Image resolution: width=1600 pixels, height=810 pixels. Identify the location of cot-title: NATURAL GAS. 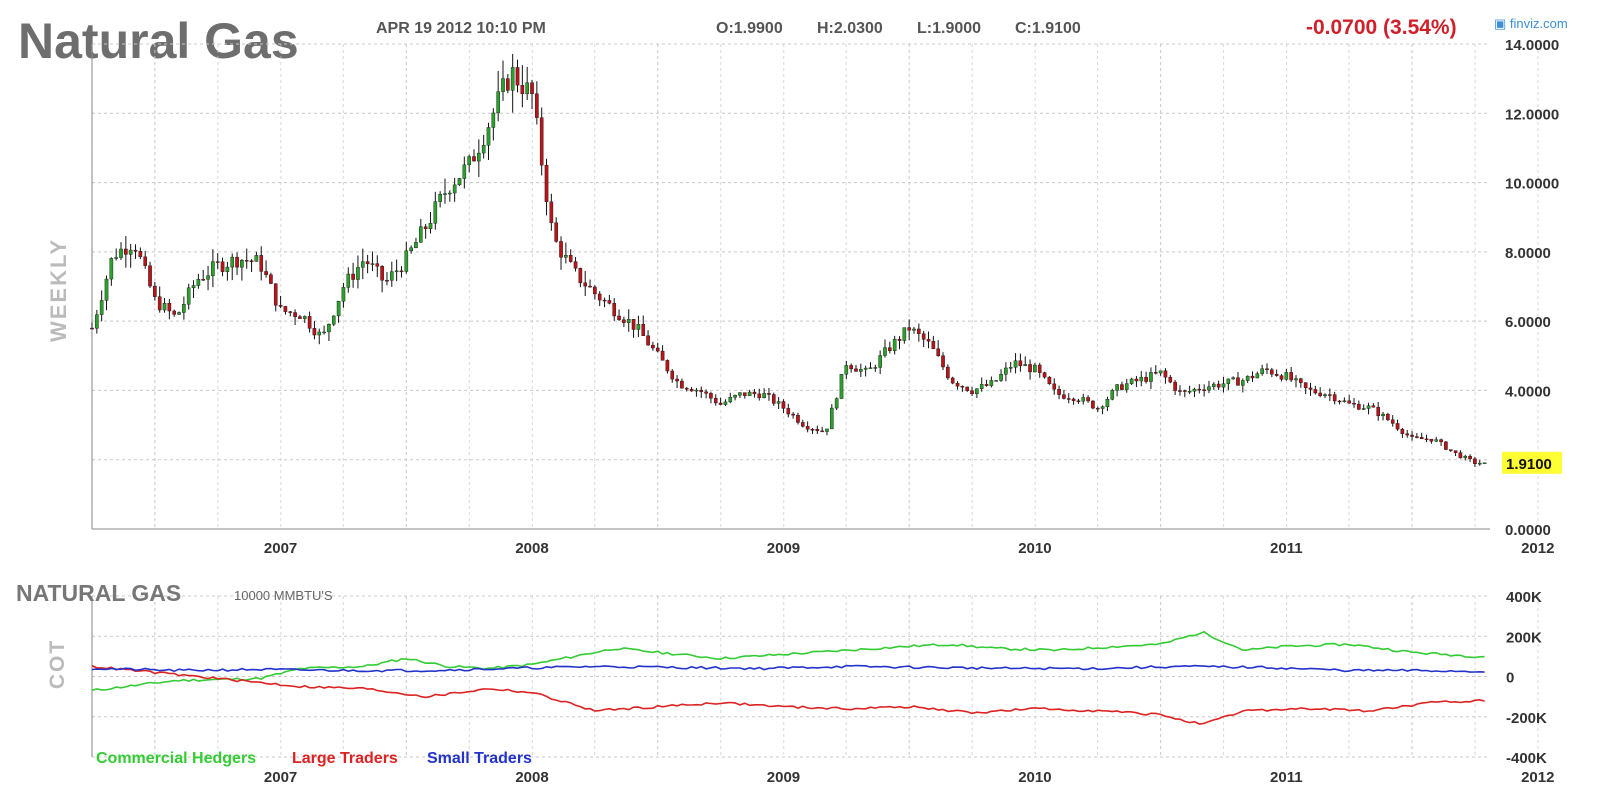
(99, 593).